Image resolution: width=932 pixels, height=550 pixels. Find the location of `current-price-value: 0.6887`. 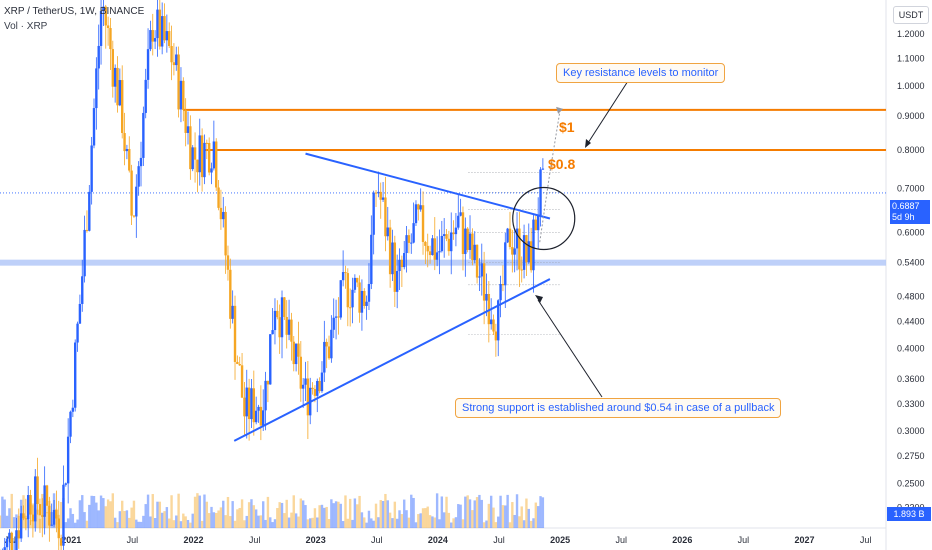

current-price-value: 0.6887 is located at coordinates (906, 206).